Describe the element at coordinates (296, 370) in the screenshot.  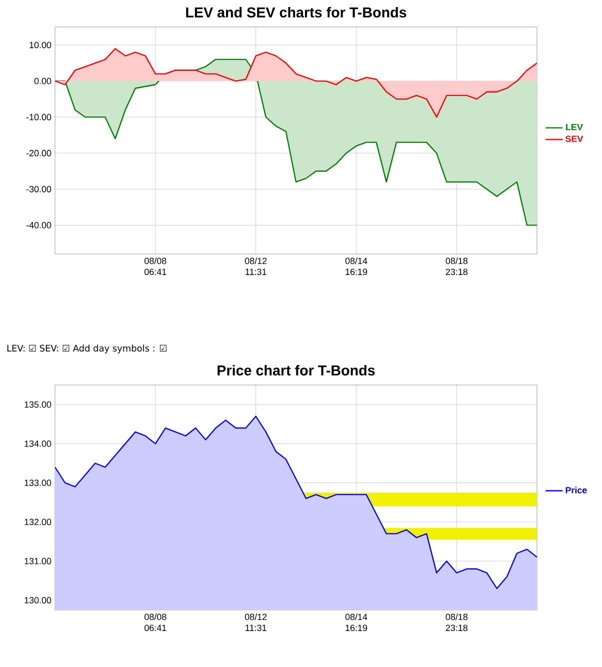
I see `chart-title: Price chart for T-Bonds` at that location.